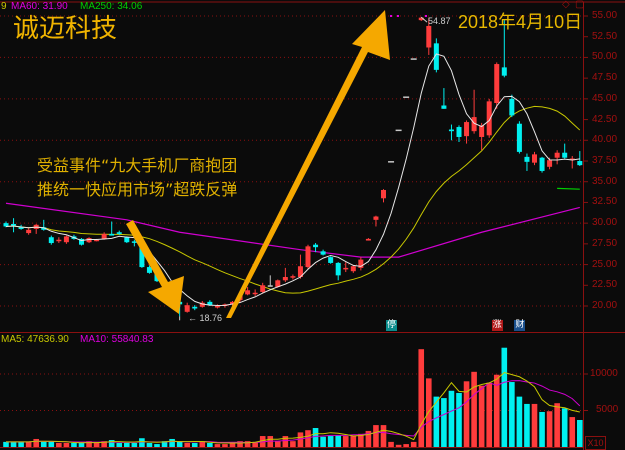 The width and height of the screenshot is (625, 450). I want to click on price-tick-label: 27.50, so click(605, 243).